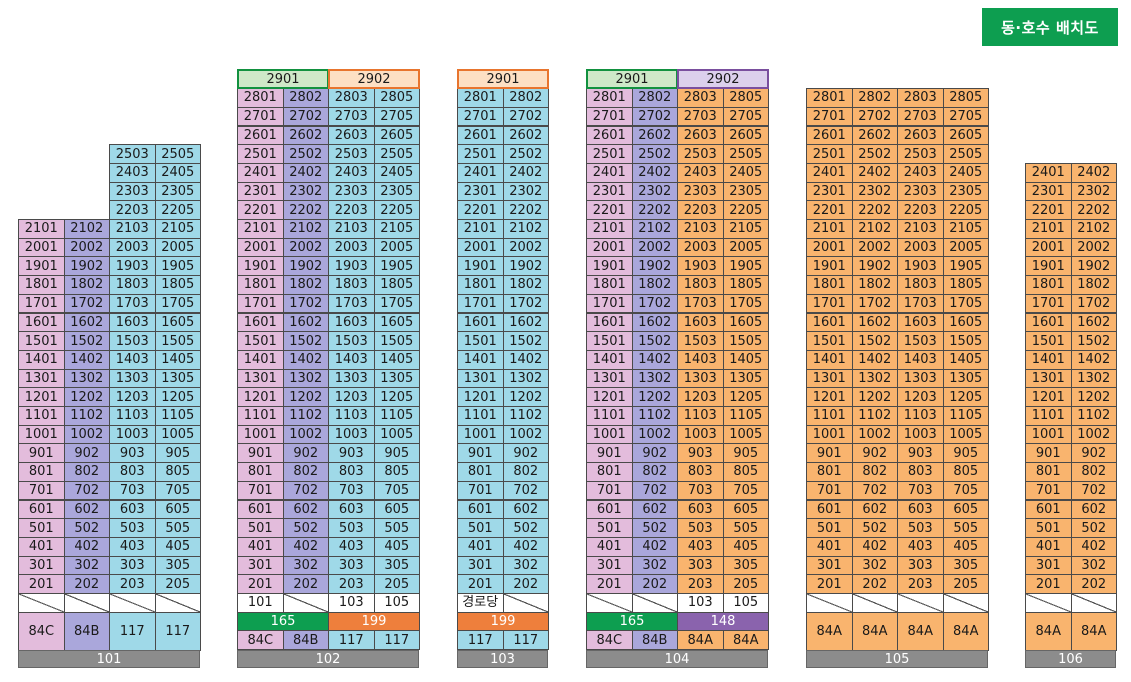 The height and width of the screenshot is (682, 1131). I want to click on unit-cell: 305, so click(745, 565).